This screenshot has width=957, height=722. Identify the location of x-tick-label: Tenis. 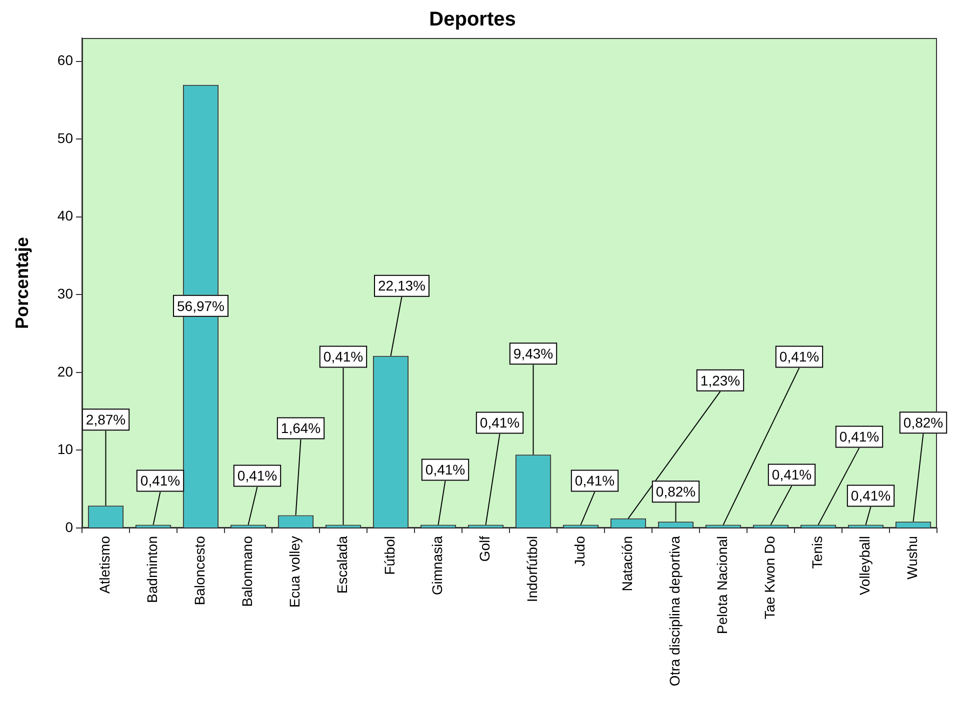
(817, 552).